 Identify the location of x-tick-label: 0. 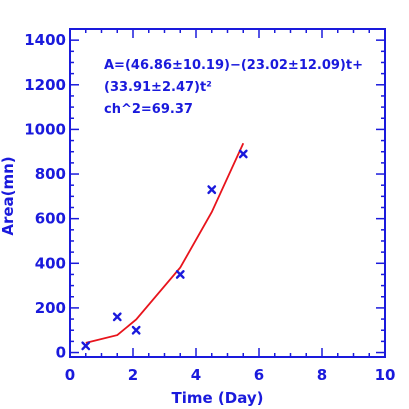
(70, 375).